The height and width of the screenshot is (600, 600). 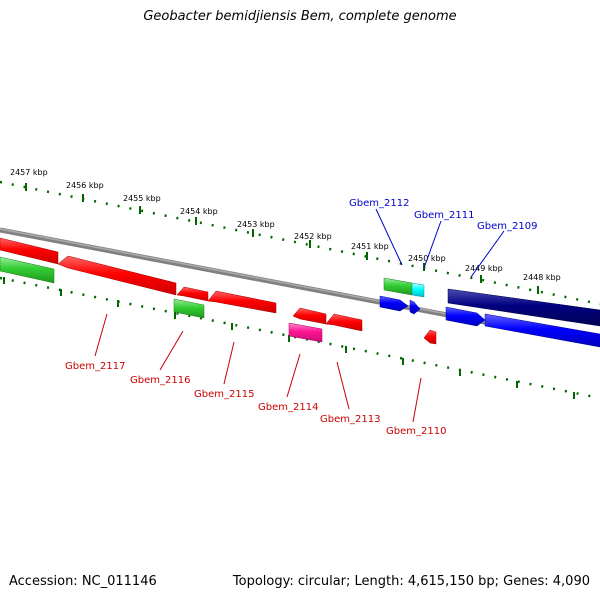 What do you see at coordinates (416, 431) in the screenshot?
I see `gene-label: Gbem_2110` at bounding box center [416, 431].